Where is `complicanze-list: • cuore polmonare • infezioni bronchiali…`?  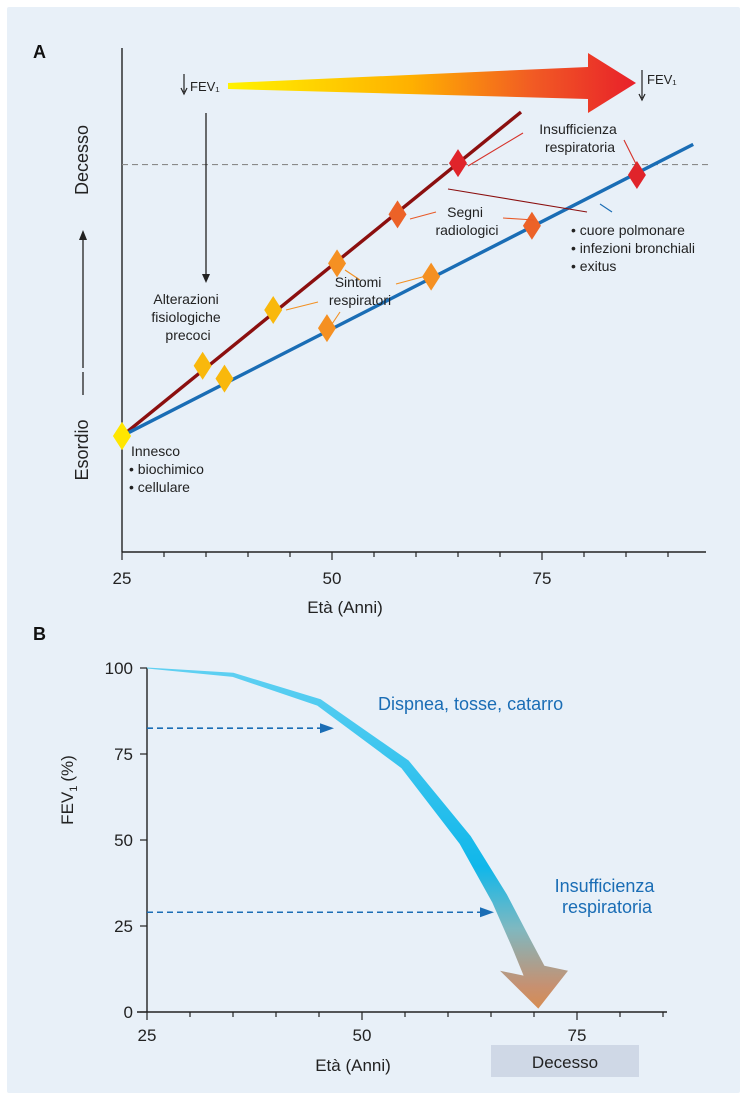 complicanze-list: • cuore polmonare • infezioni bronchiali… is located at coordinates (635, 248).